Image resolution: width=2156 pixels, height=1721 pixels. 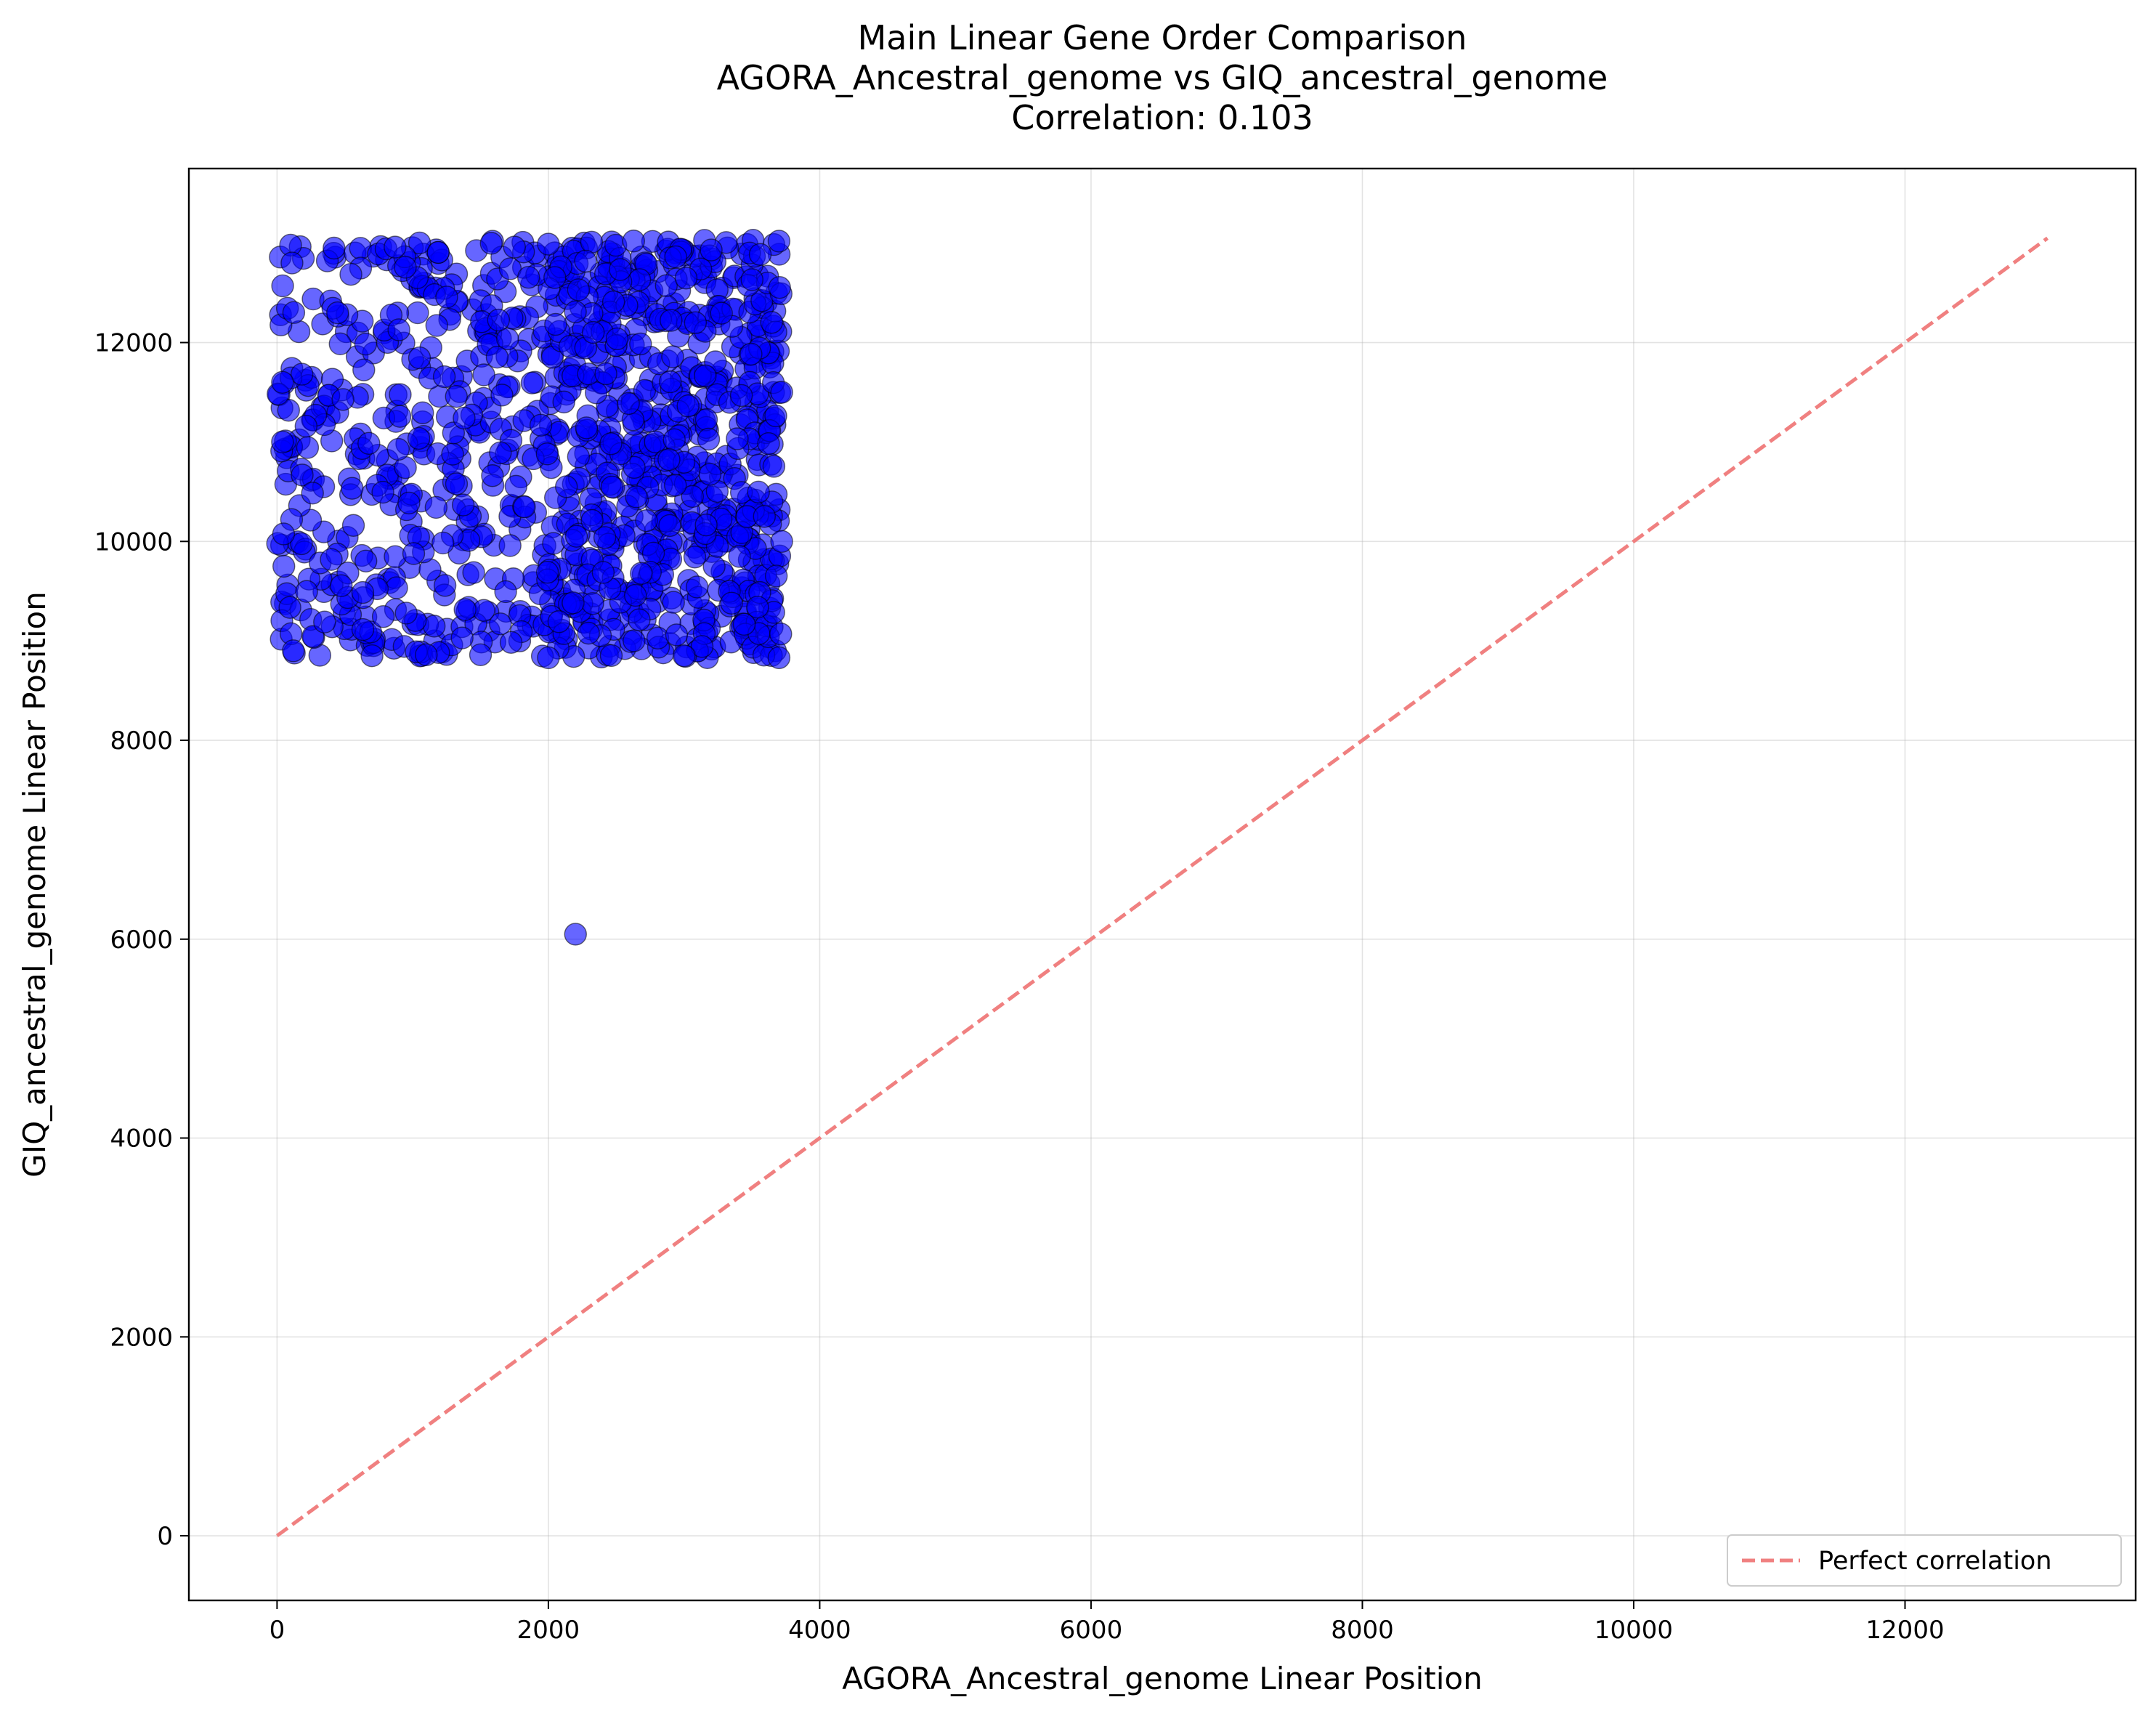 I want to click on y-axis-label: GIQ_ancestral_genome Linear Position, so click(x=34, y=885).